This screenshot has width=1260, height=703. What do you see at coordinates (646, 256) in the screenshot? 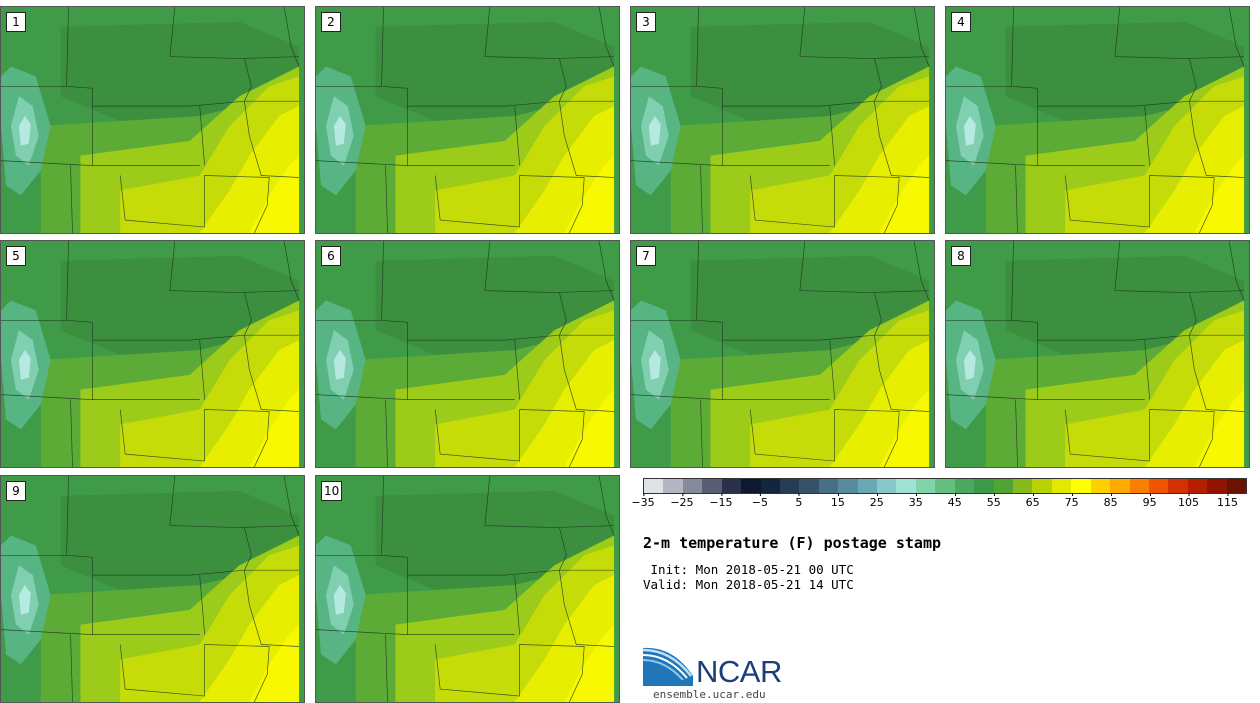
I see `panel-number: 7` at bounding box center [646, 256].